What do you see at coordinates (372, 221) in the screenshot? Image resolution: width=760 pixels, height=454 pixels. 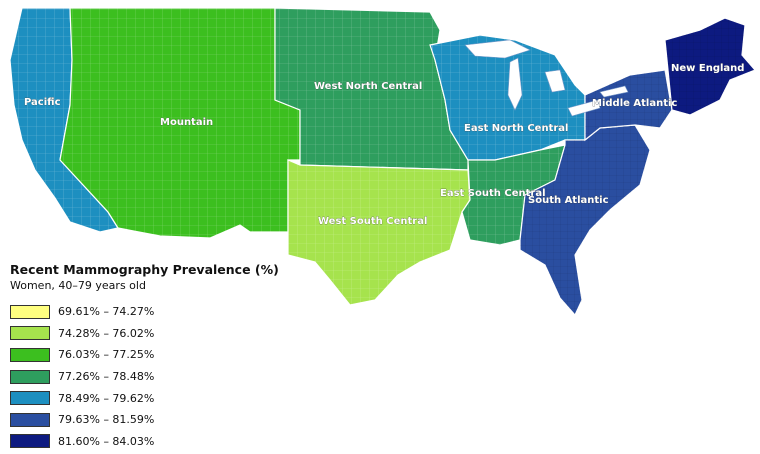 I see `label-west-south-central: West South Central` at bounding box center [372, 221].